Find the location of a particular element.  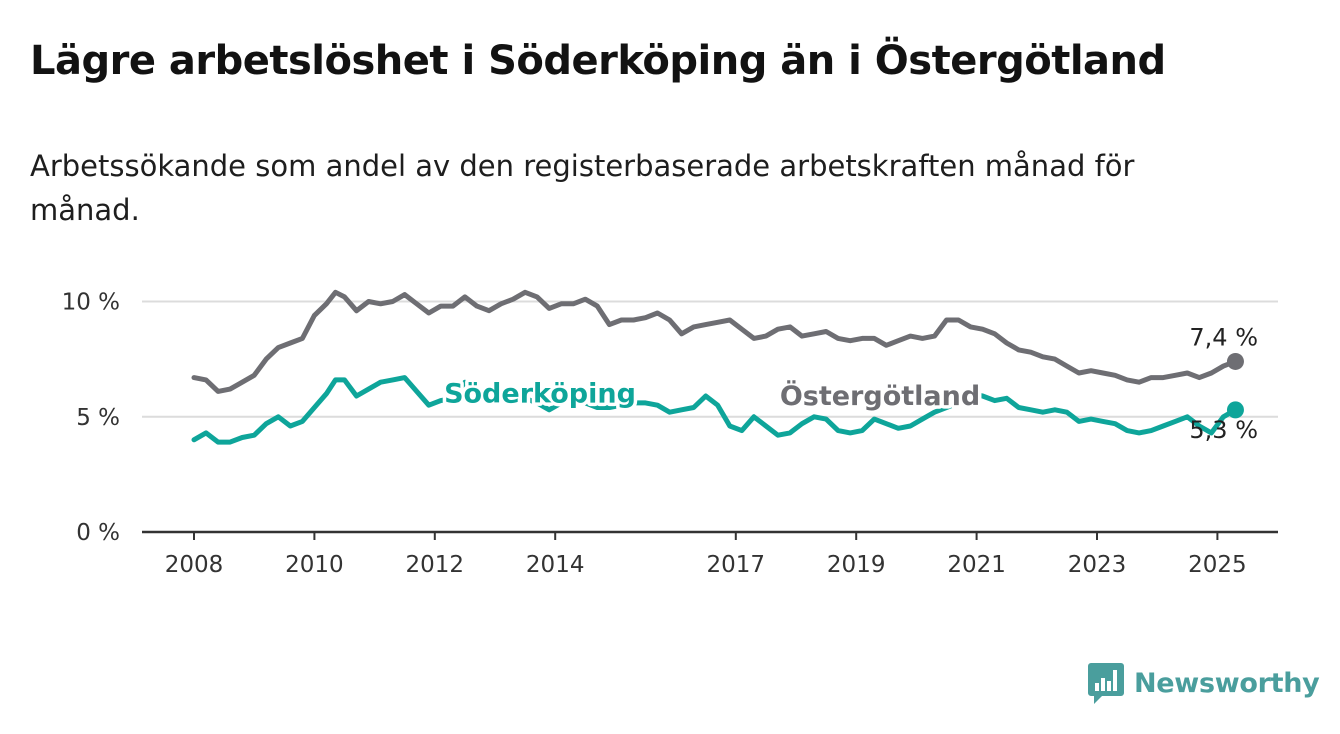

x-tick-label: 2010 is located at coordinates (314, 565).